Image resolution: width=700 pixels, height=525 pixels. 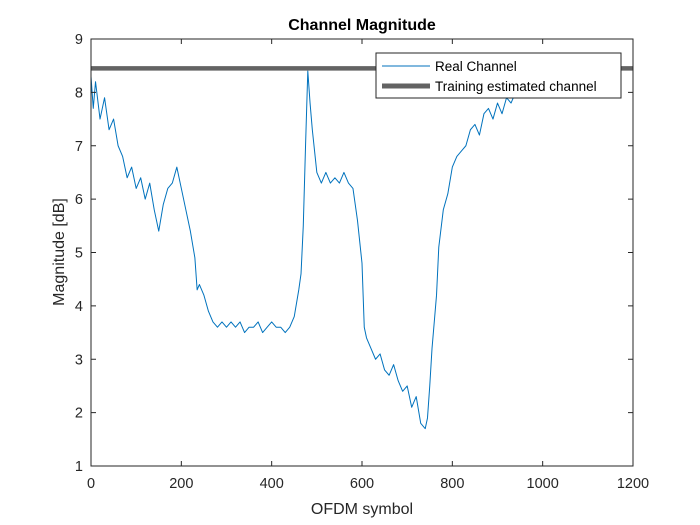 I want to click on y-tick-label: 5, so click(x=79, y=254).